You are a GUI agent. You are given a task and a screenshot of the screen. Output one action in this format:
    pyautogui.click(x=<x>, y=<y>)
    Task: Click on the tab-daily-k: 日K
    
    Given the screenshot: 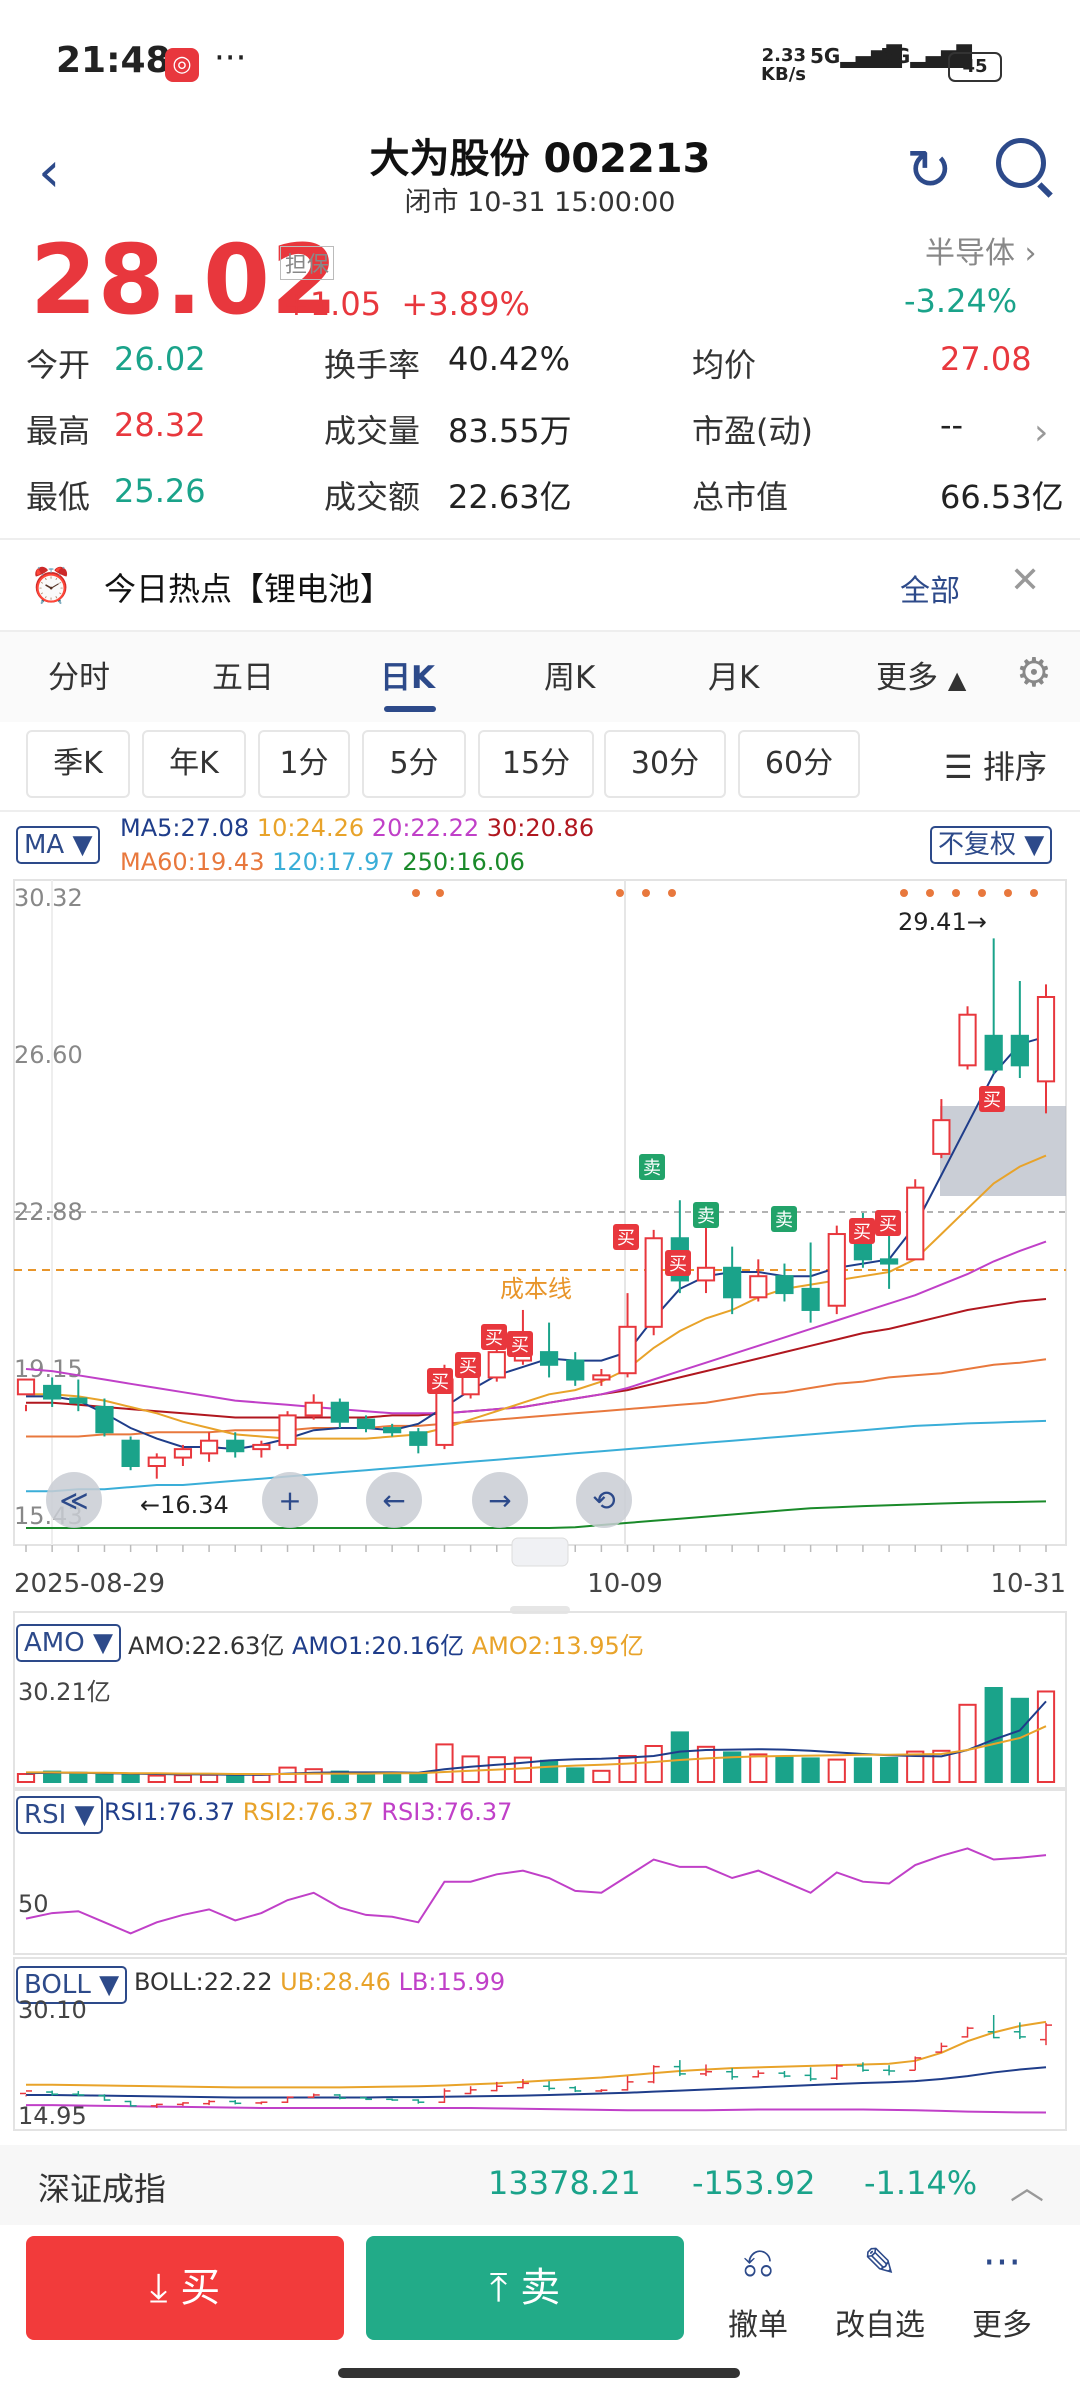 What is the action you would take?
    pyautogui.click(x=408, y=678)
    